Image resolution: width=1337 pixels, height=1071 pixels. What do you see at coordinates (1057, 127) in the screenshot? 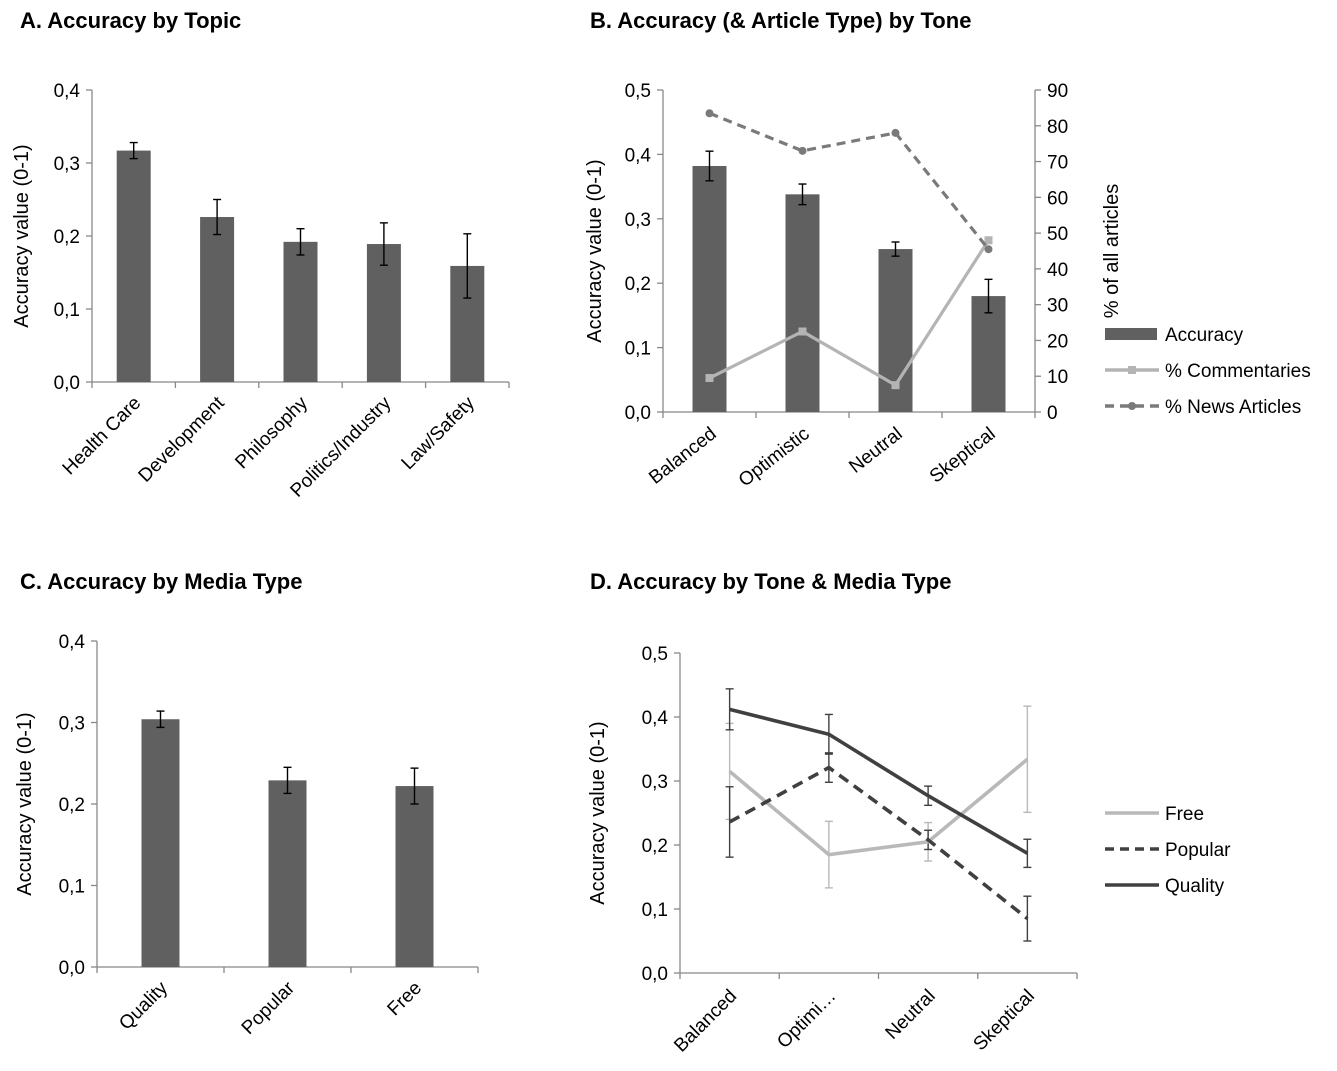
I see `y2-tick-label: 80` at bounding box center [1057, 127].